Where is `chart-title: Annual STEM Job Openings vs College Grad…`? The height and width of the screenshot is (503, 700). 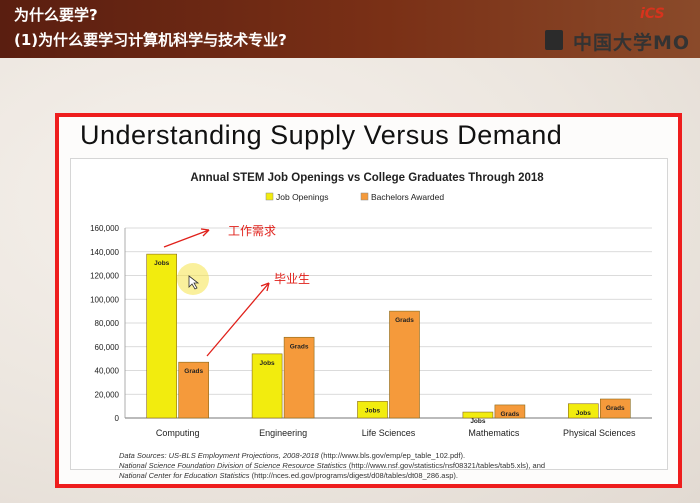
chart-title: Annual STEM Job Openings vs College Grad… is located at coordinates (367, 178).